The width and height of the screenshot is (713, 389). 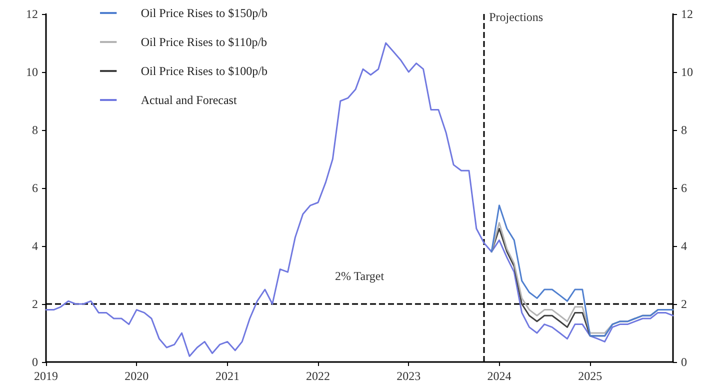 What do you see at coordinates (35, 188) in the screenshot?
I see `y-tick-label: 6` at bounding box center [35, 188].